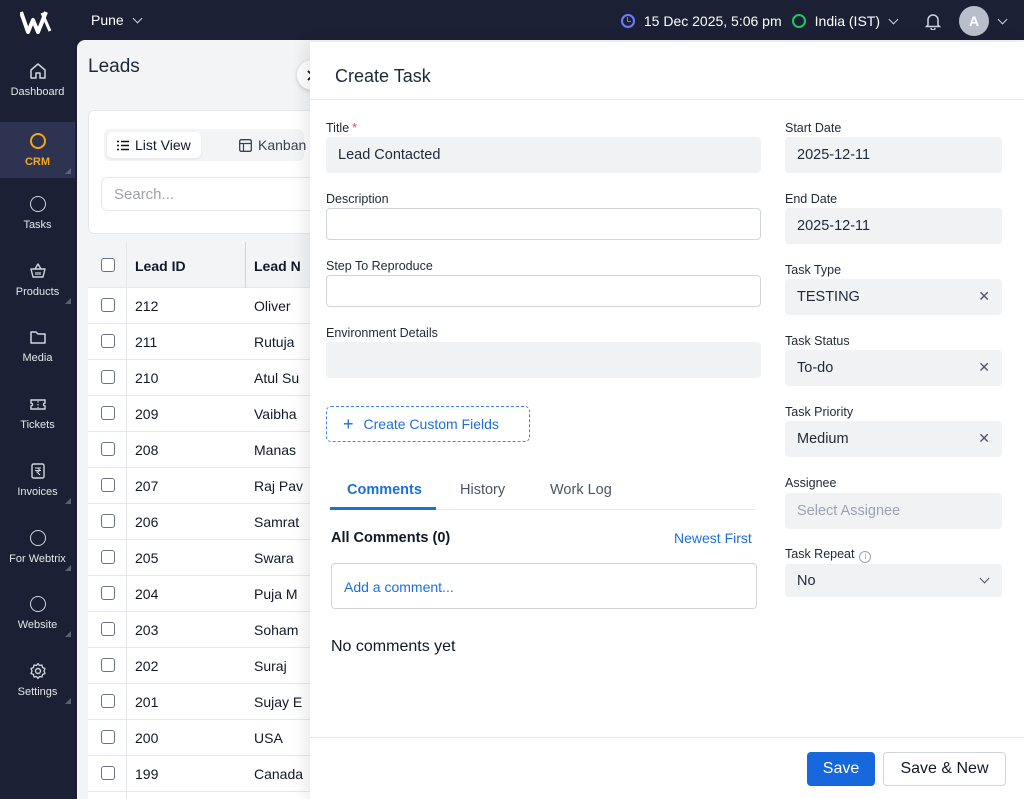 The height and width of the screenshot is (799, 1024). Describe the element at coordinates (278, 702) in the screenshot. I see `lead-name-cell: Sujay E` at that location.